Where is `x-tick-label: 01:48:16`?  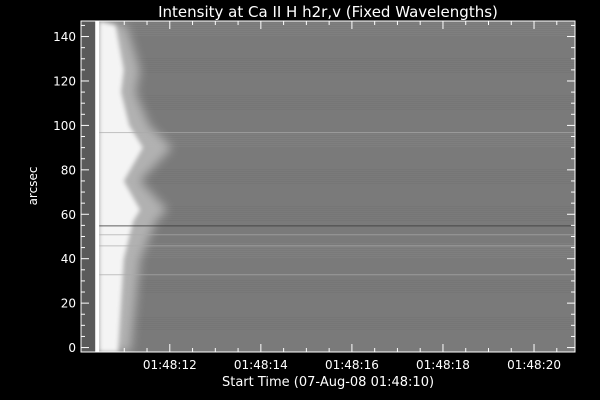
x-tick-label: 01:48:16 is located at coordinates (352, 365).